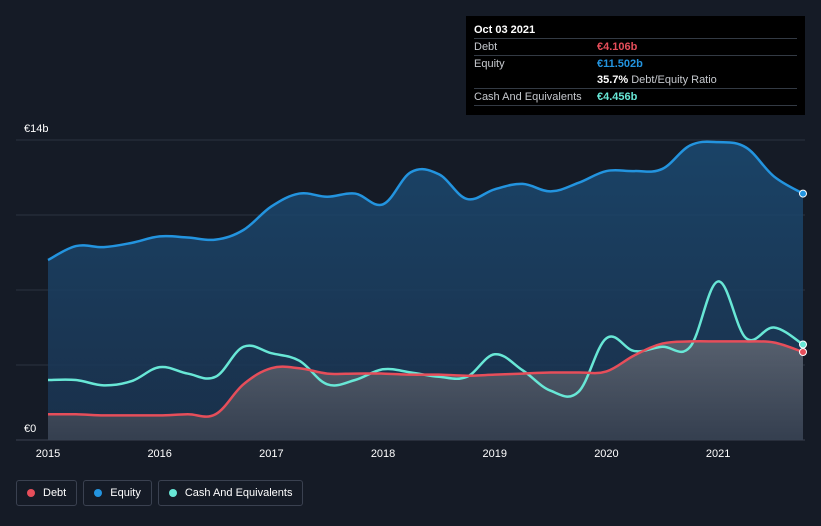  I want to click on debt-dot-icon, so click(31, 493).